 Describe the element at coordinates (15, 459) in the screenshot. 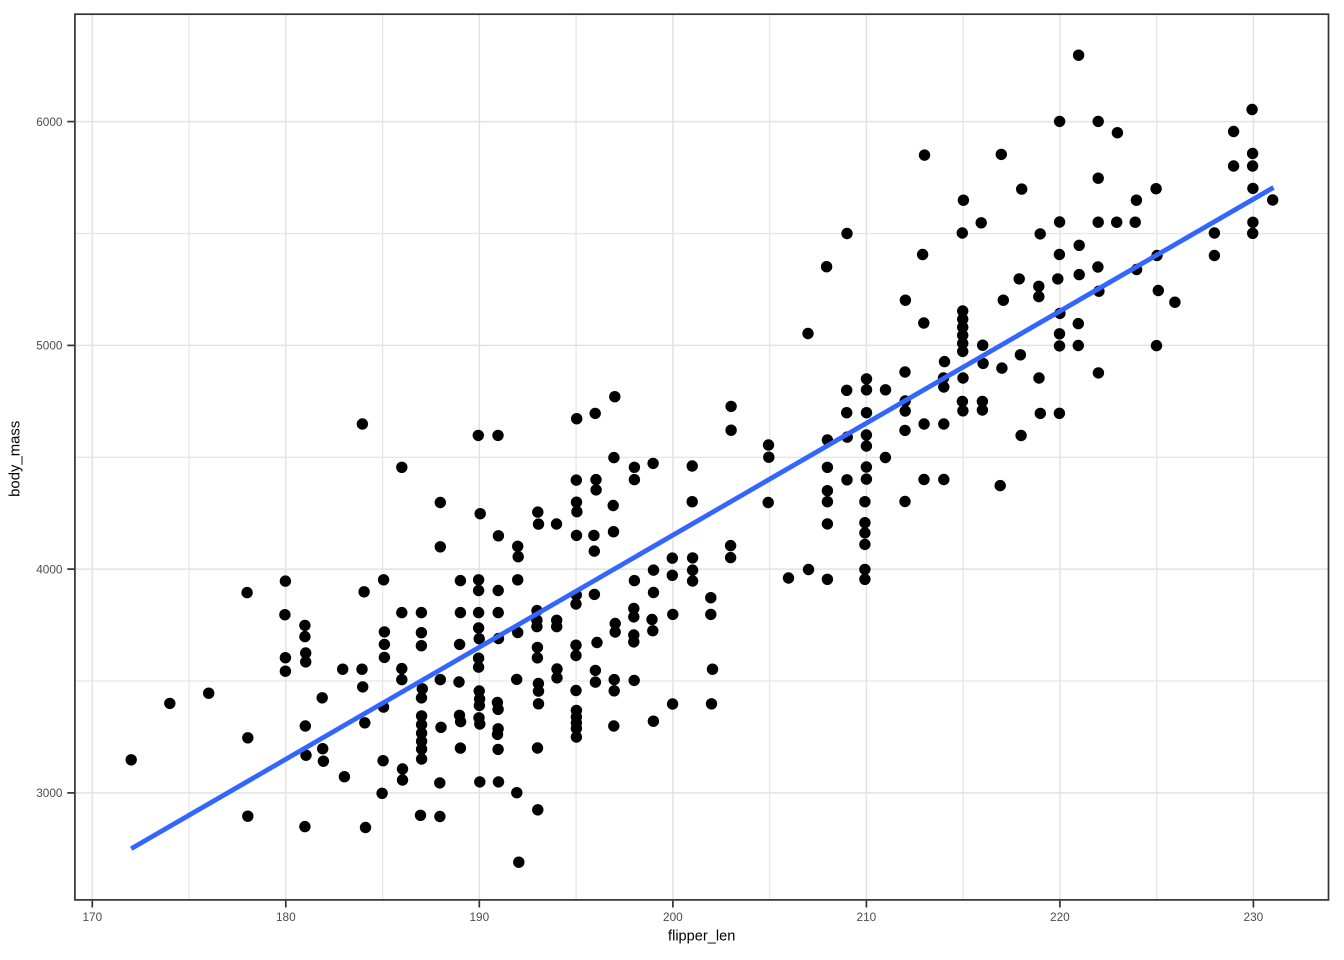

I see `svg-text: body_mass` at that location.